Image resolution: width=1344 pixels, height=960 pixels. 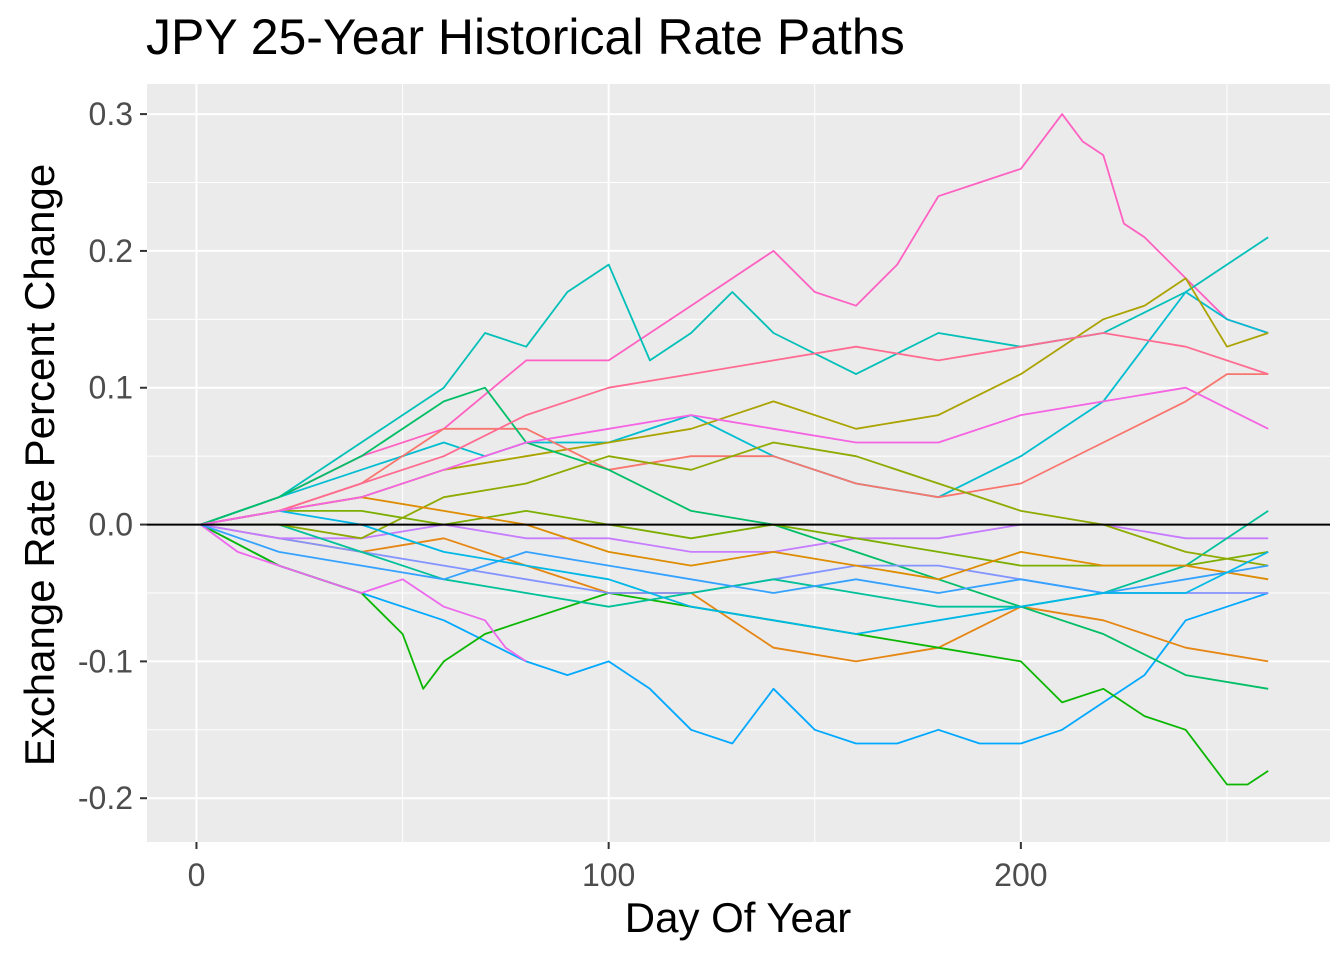 What do you see at coordinates (197, 875) in the screenshot?
I see `x-tick-label: 0` at bounding box center [197, 875].